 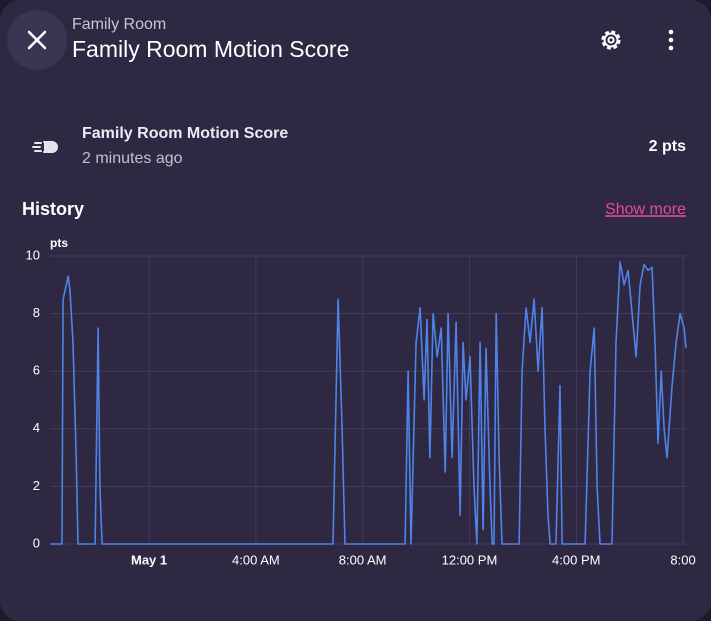 I want to click on y-tick-label: 0, so click(x=36, y=542).